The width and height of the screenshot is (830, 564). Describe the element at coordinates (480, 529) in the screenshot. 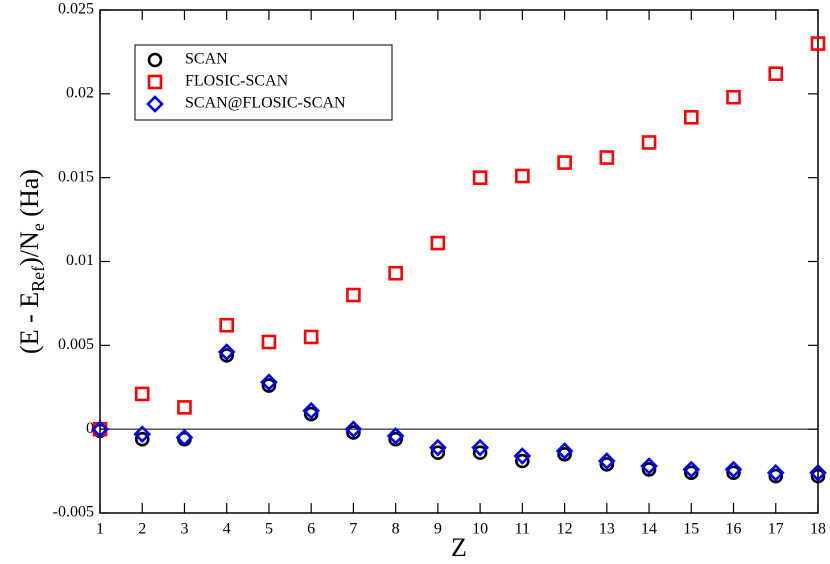

I see `x-tick-label: 10` at that location.